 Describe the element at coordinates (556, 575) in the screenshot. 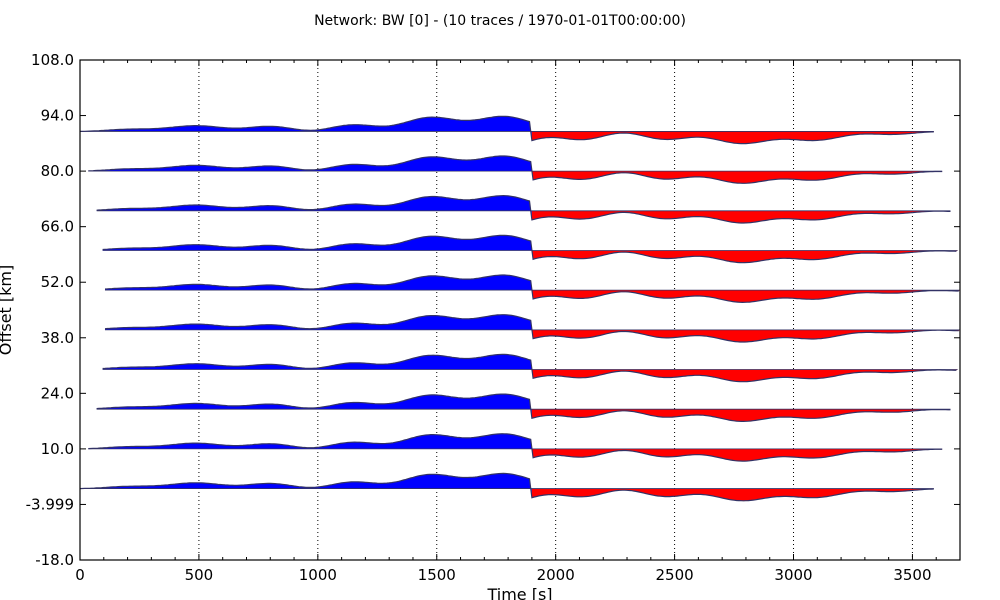

I see `x-tick-label: 2000` at that location.